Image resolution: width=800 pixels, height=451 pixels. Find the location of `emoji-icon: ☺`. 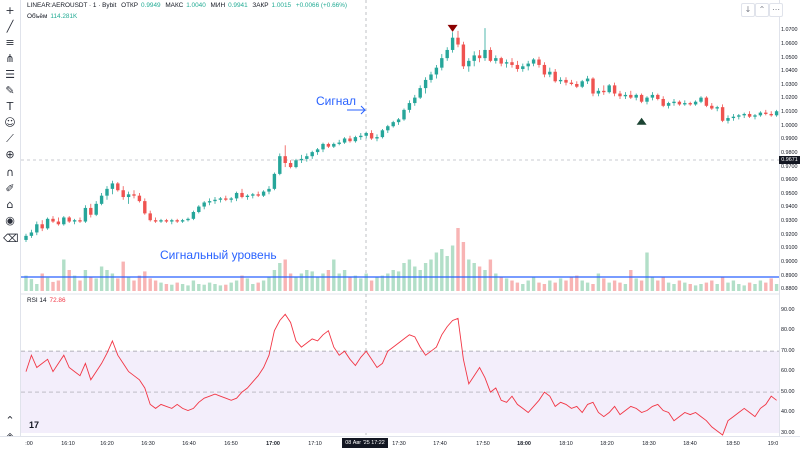

emoji-icon: ☺ is located at coordinates (10, 122).